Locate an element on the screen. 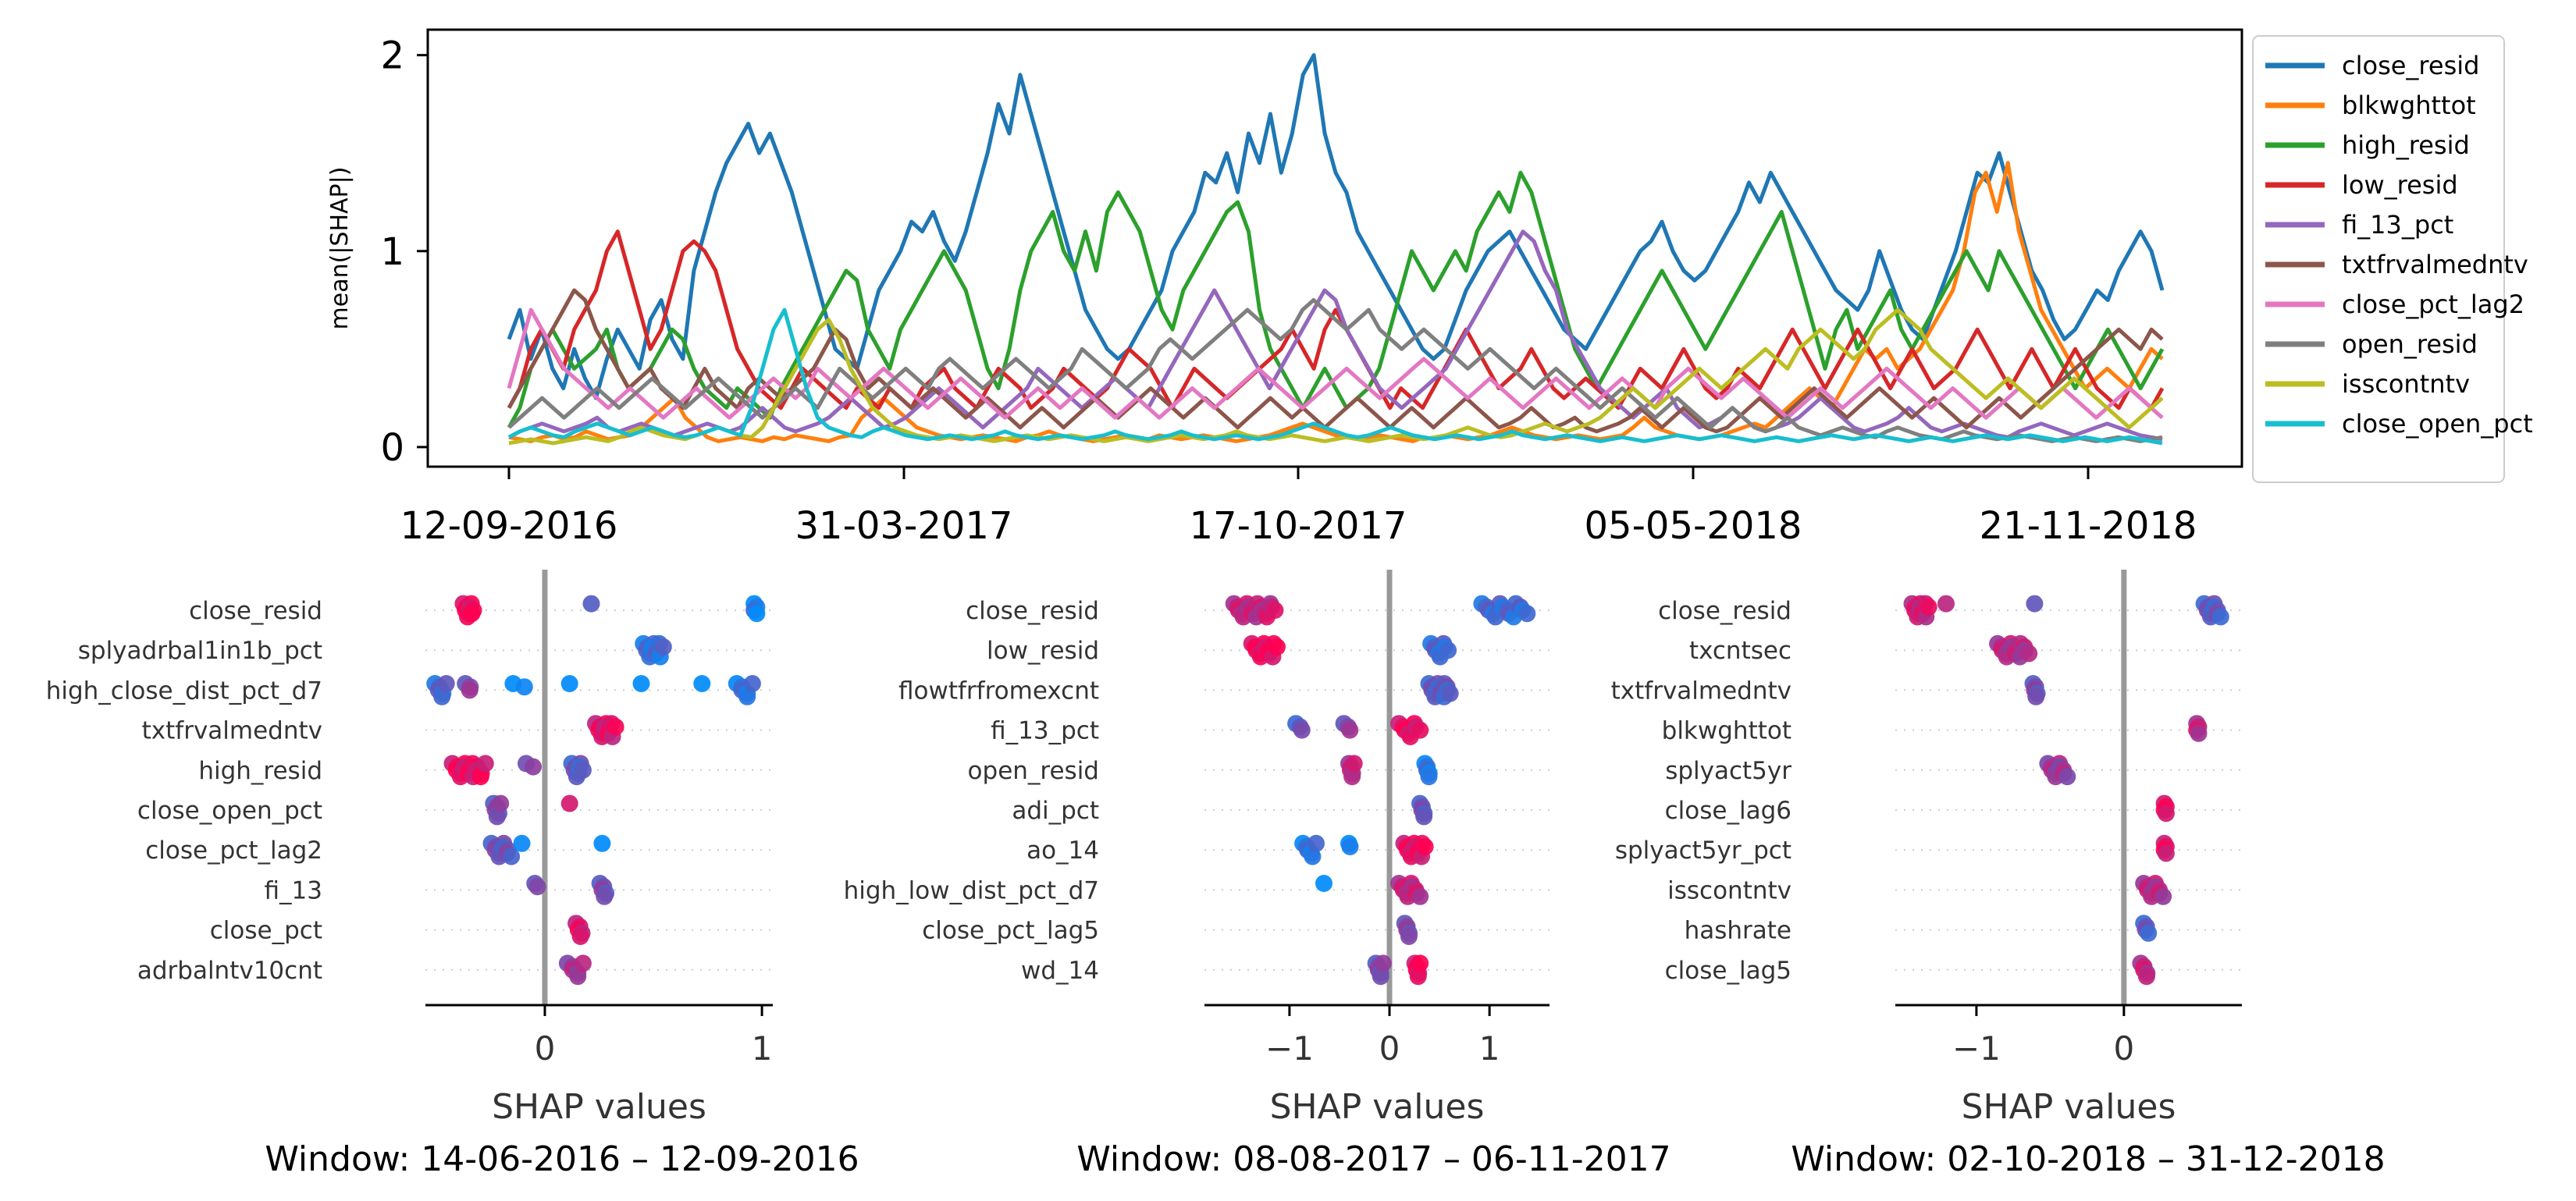 The height and width of the screenshot is (1201, 2576). feature-label: ao_14 is located at coordinates (1062, 851).